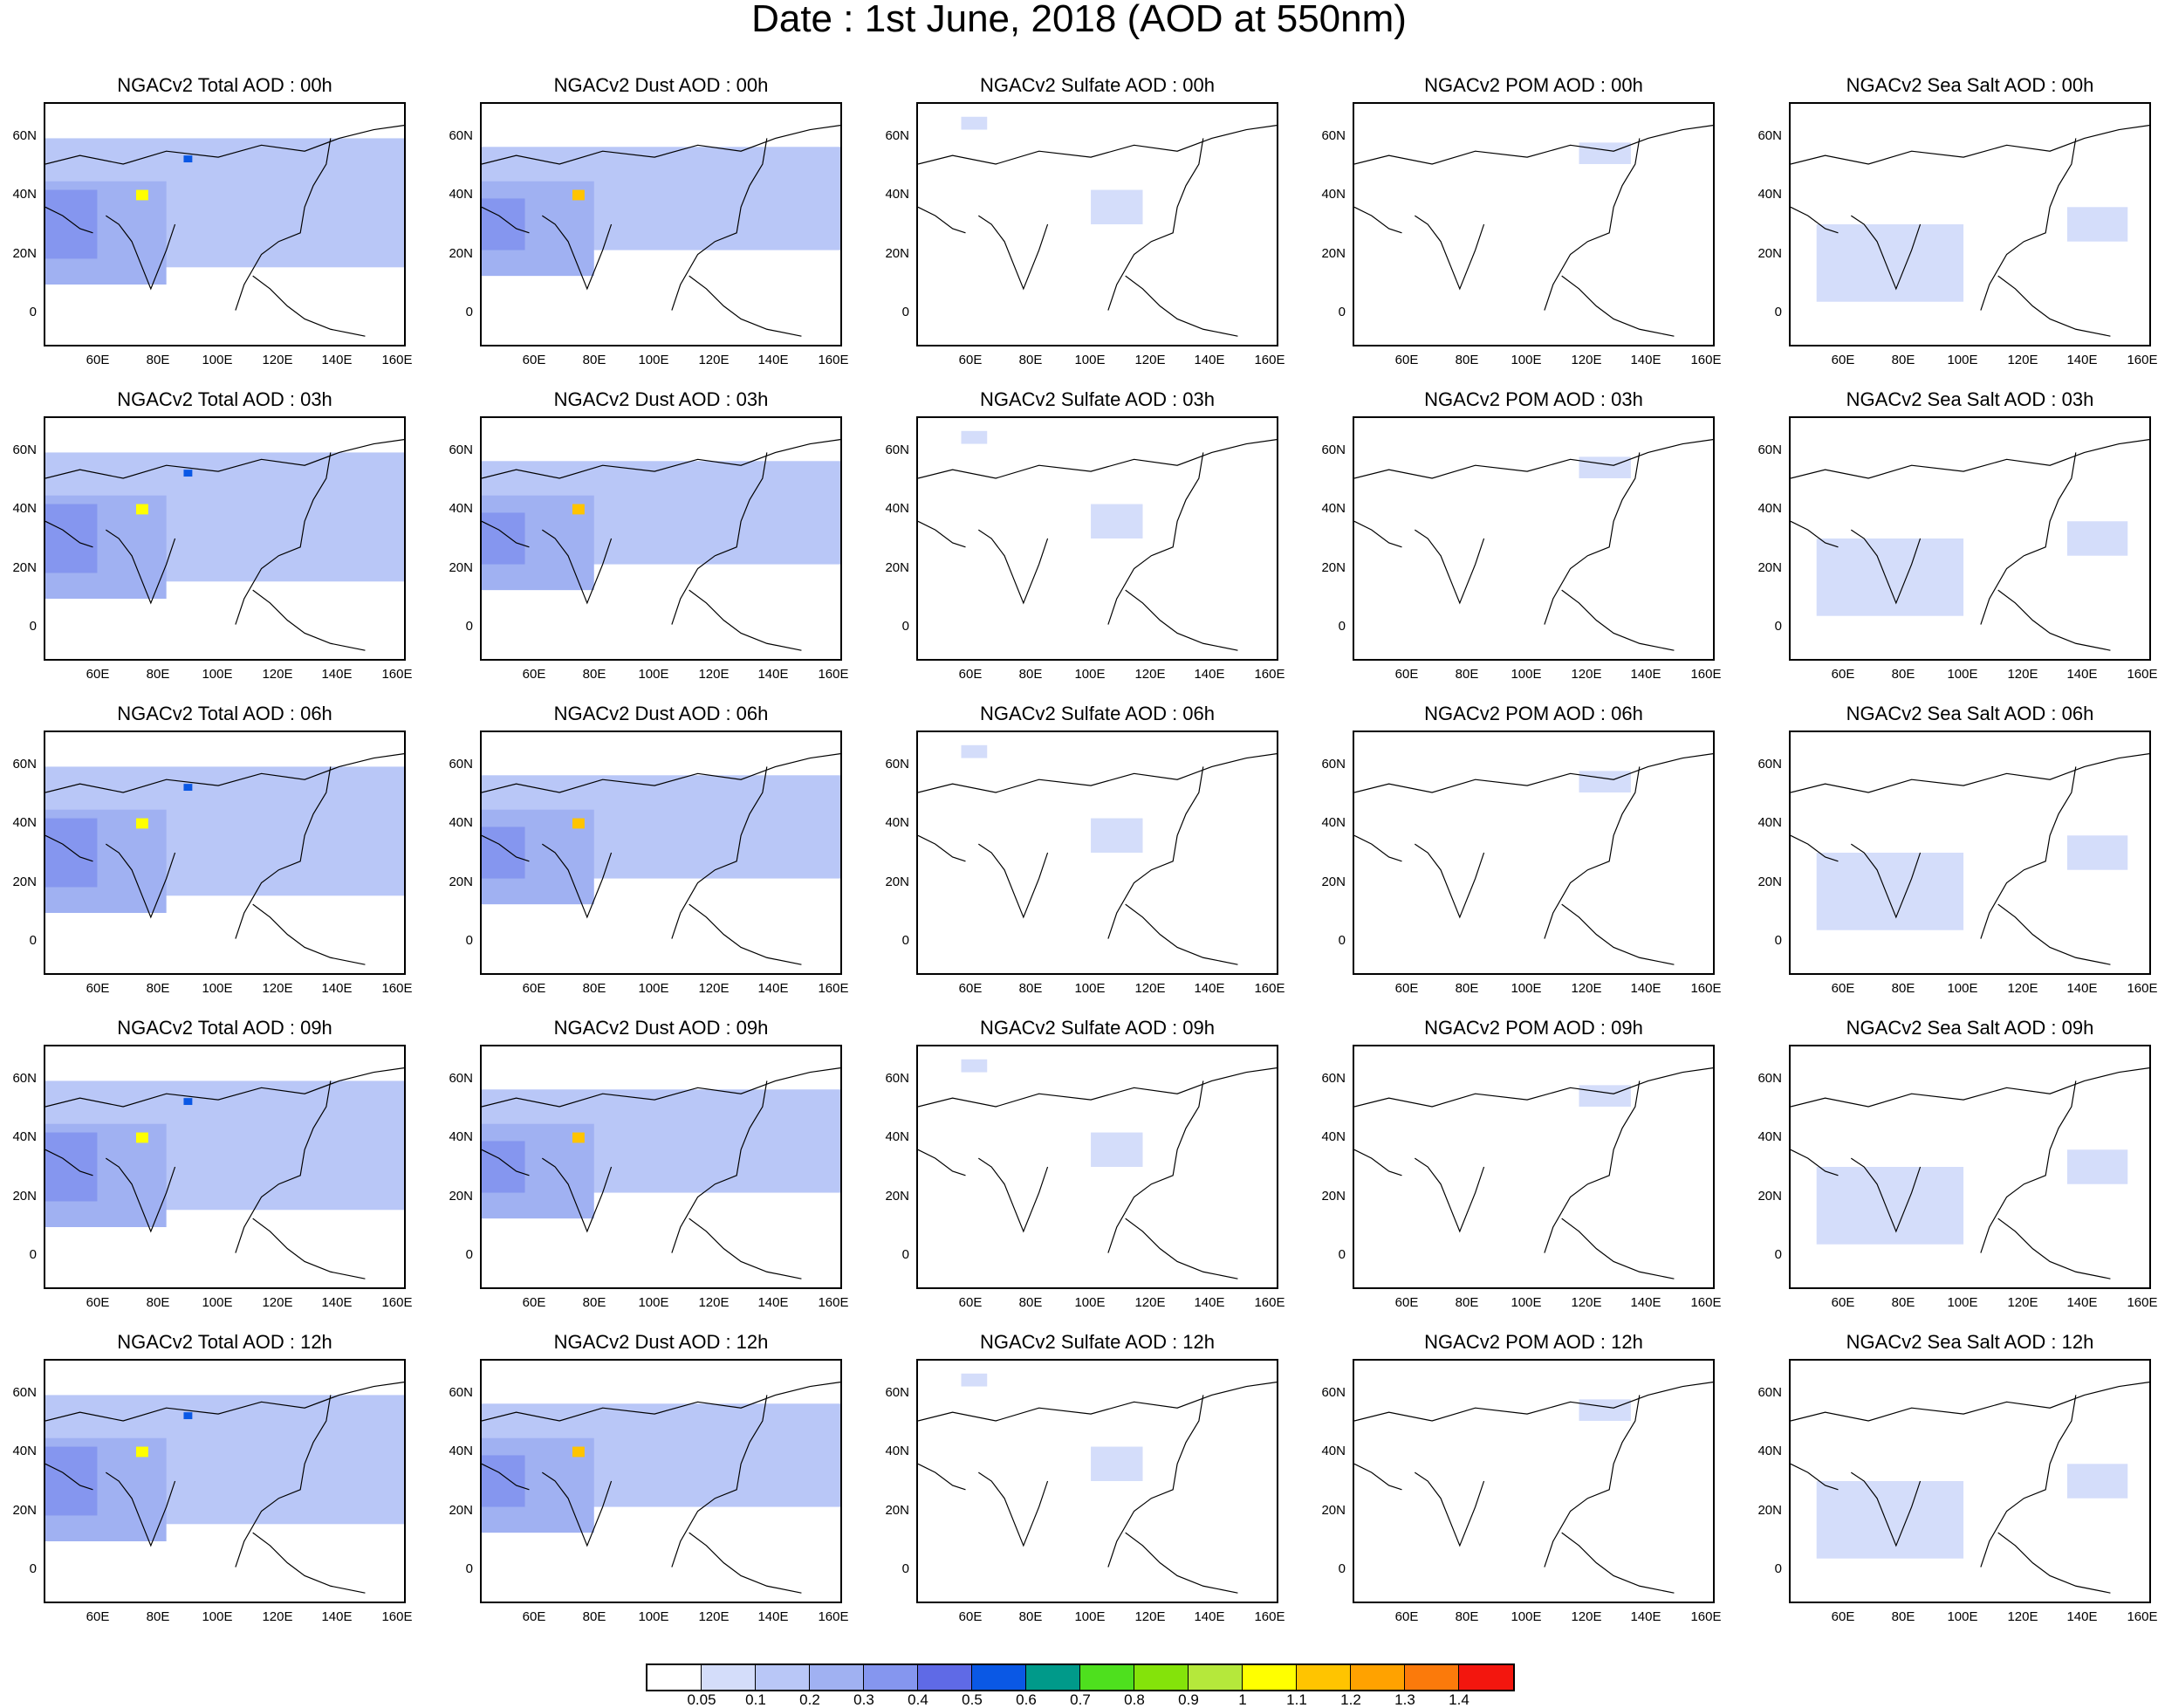 The height and width of the screenshot is (1708, 2158). Describe the element at coordinates (224, 713) in the screenshot. I see `panel-title: NGACv2 Total AOD : 06h` at that location.